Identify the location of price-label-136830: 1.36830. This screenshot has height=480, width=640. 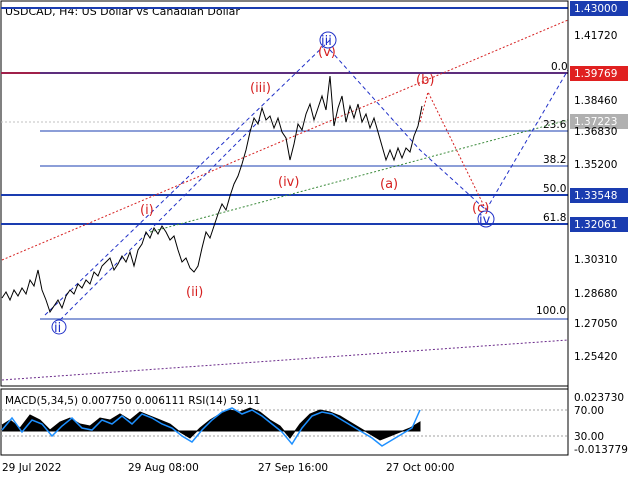
(595, 132).